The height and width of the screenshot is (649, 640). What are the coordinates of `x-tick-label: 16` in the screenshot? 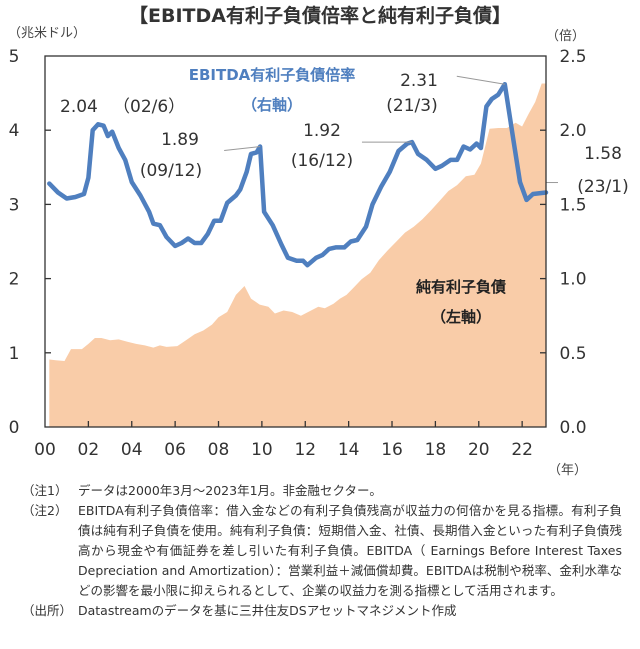 It's located at (392, 450).